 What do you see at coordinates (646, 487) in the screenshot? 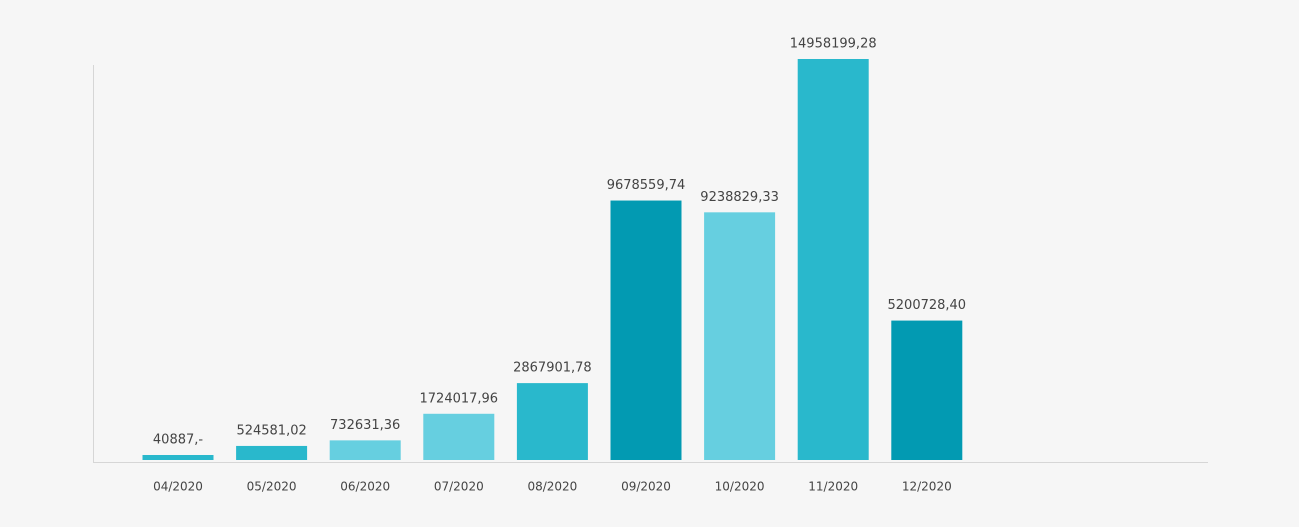
I see `x-tick-label: 09/2020` at bounding box center [646, 487].